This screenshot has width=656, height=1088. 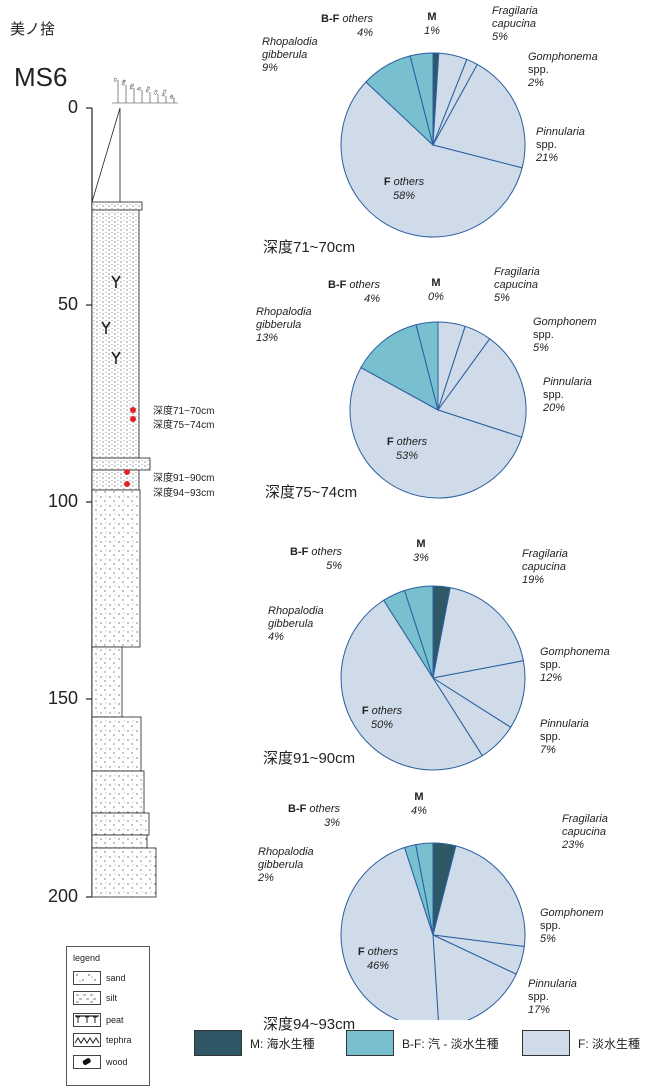 I want to click on pie-caption-71-70: 深度71~70cm, so click(x=309, y=247).